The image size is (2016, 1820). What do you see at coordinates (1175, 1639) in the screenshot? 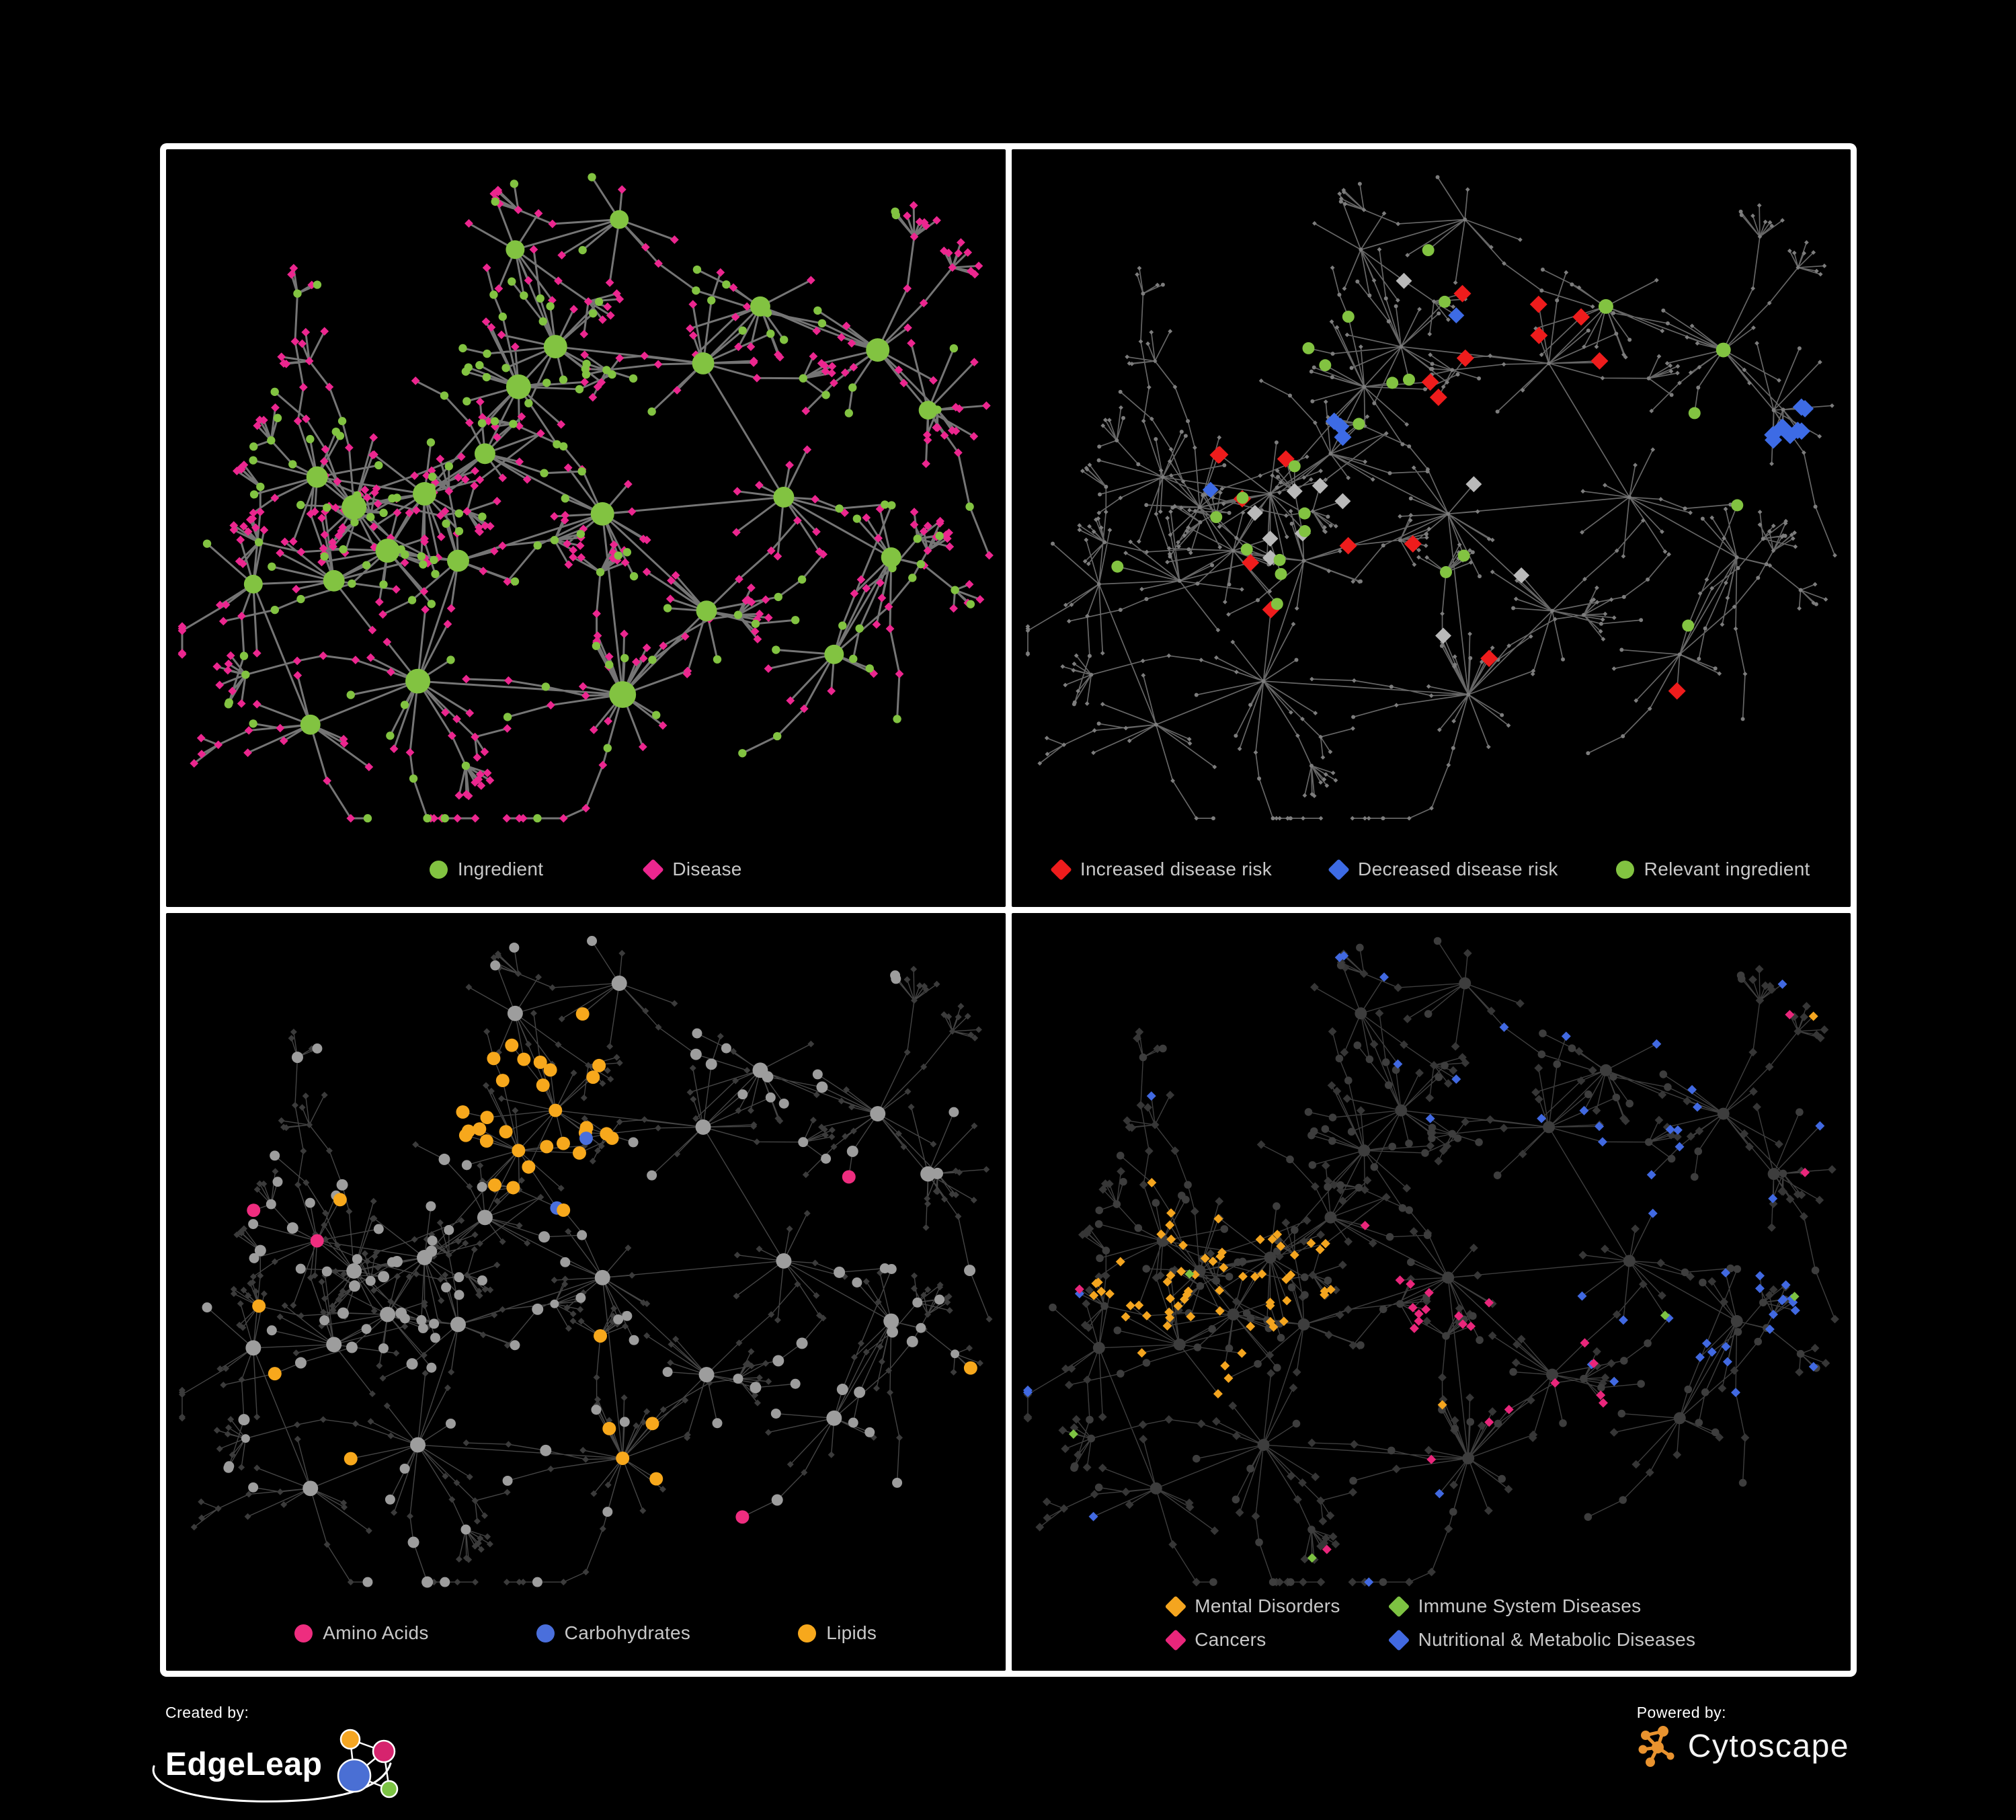
I see `cancers-diamond-marker` at bounding box center [1175, 1639].